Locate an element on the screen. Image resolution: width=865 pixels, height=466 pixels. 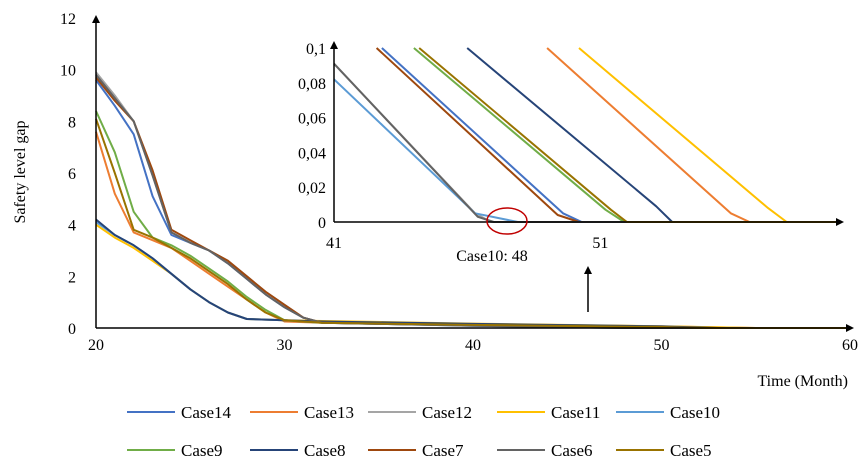
legend-item-case10: Case10 is located at coordinates (668, 412).